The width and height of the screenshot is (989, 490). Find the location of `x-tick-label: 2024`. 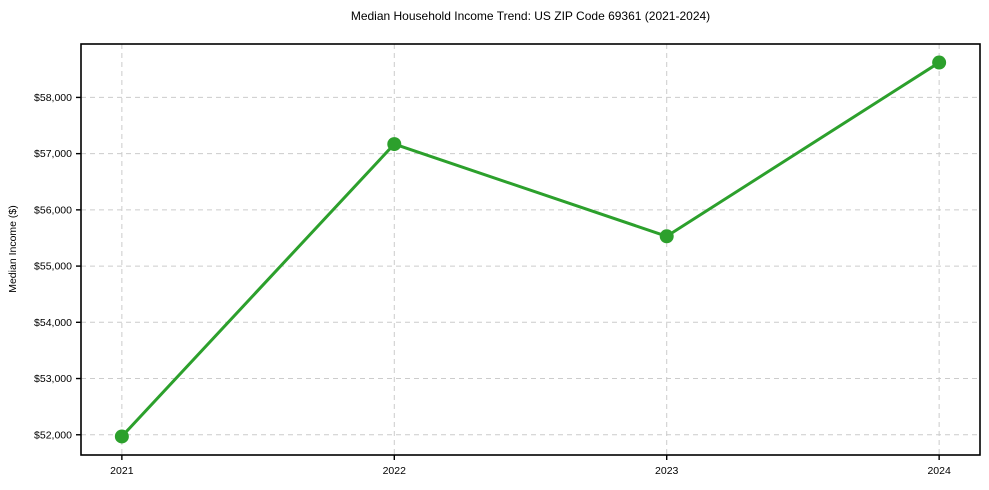

x-tick-label: 2024 is located at coordinates (939, 471).